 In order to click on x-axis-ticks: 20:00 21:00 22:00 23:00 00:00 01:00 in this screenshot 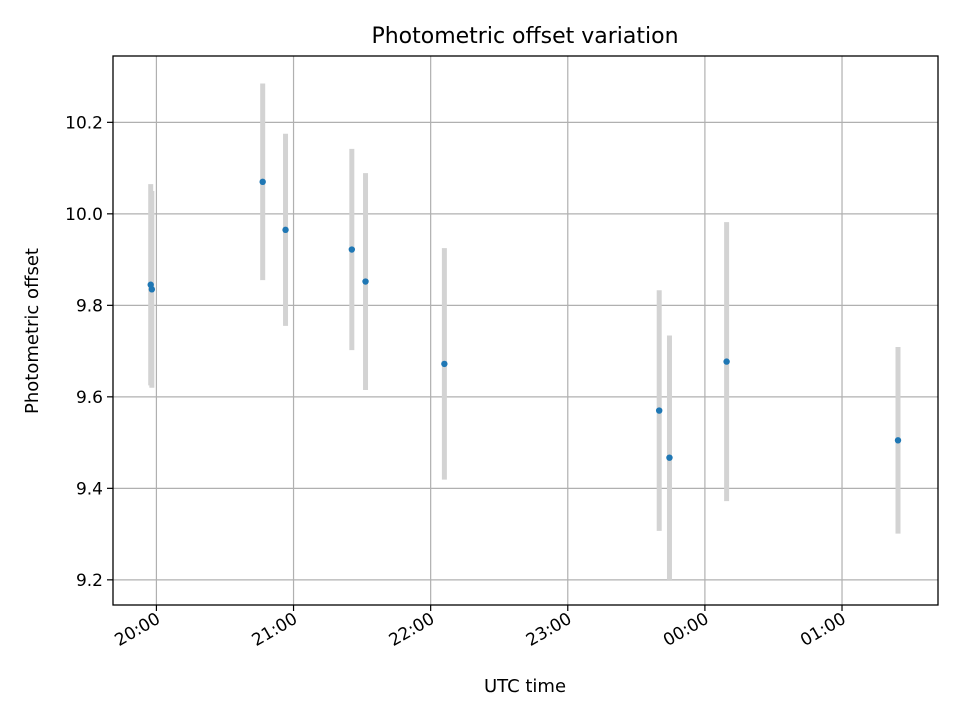, I will do `click(480, 628)`.